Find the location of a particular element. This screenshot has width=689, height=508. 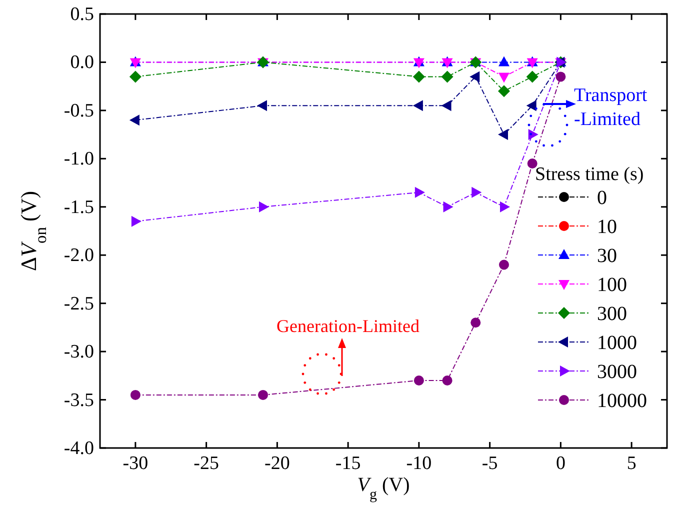

x-tick-label: 5 is located at coordinates (631, 463).